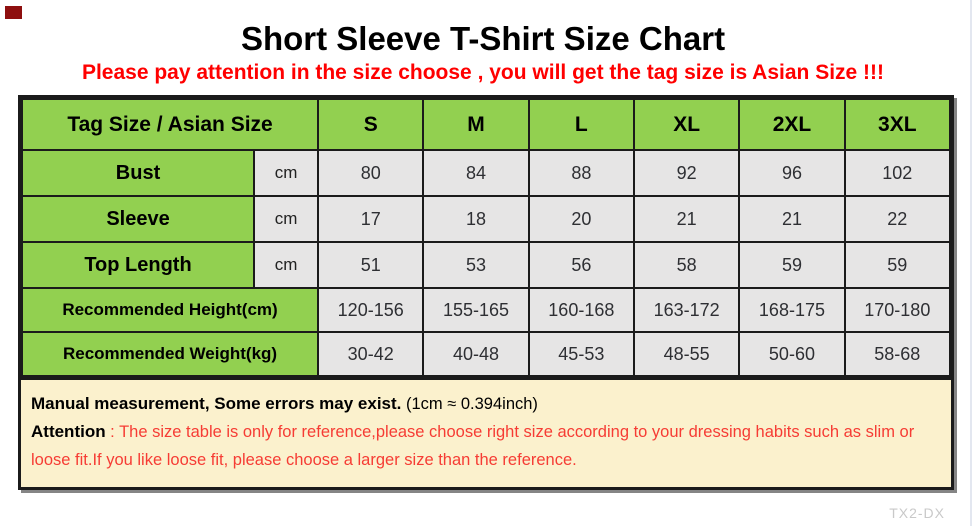  Describe the element at coordinates (792, 124) in the screenshot. I see `size-col-2xl: 2XL` at that location.